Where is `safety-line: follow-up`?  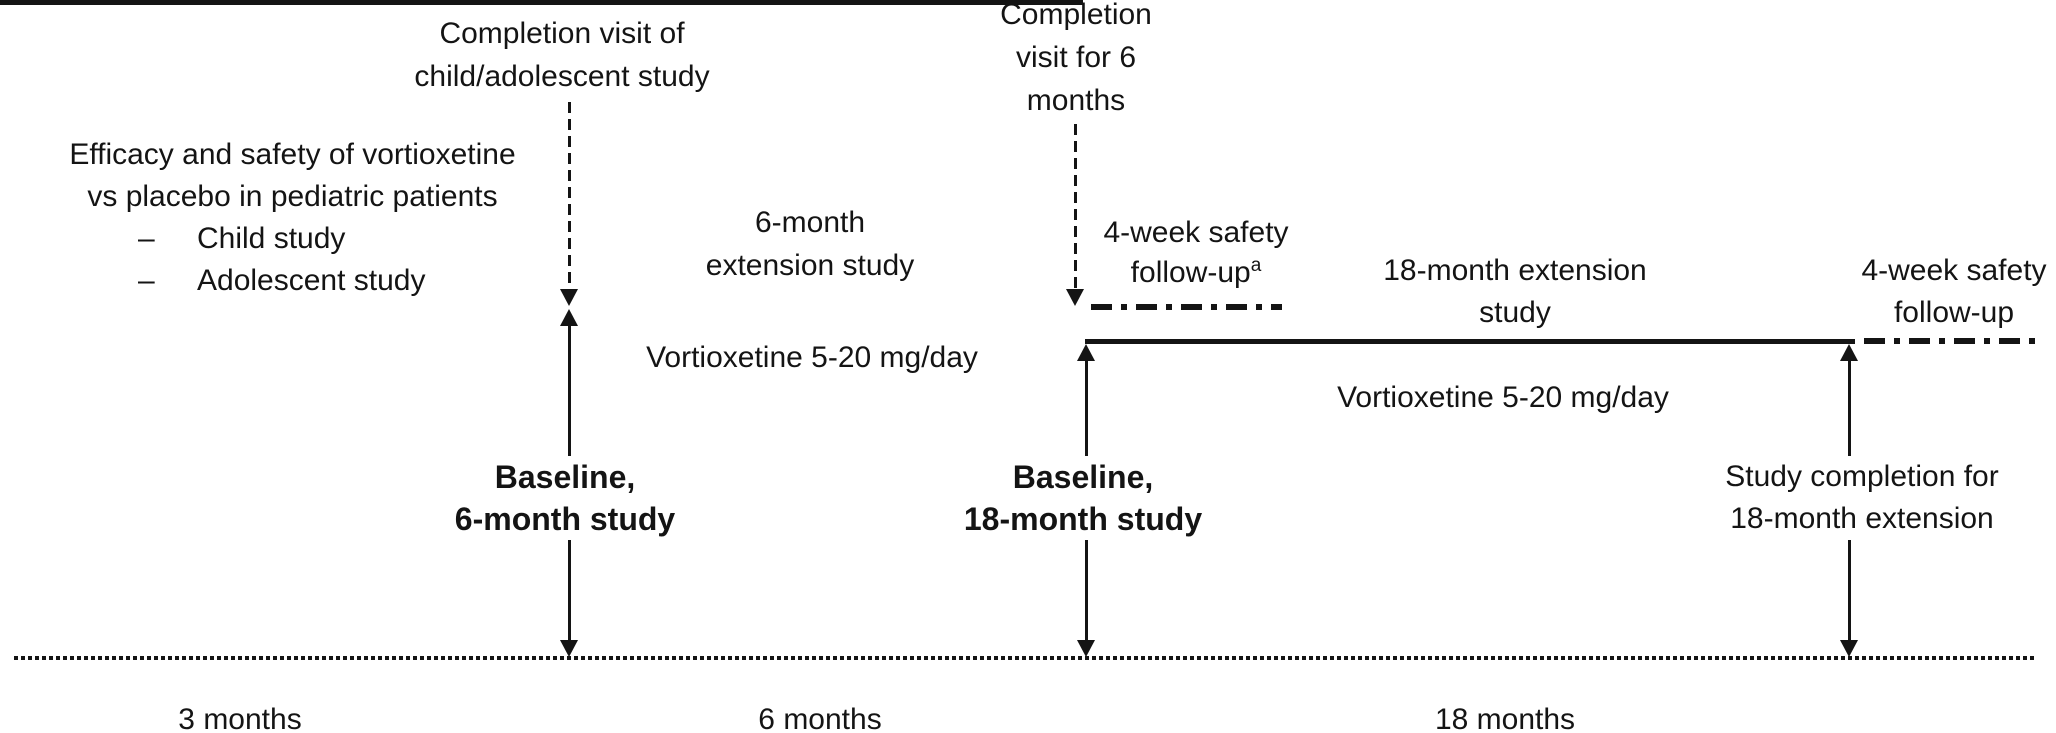 safety-line: follow-up is located at coordinates (1954, 312).